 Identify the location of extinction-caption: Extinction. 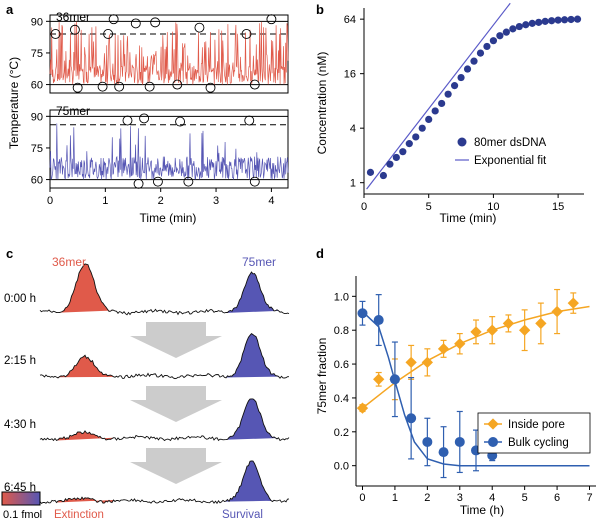
(79, 515).